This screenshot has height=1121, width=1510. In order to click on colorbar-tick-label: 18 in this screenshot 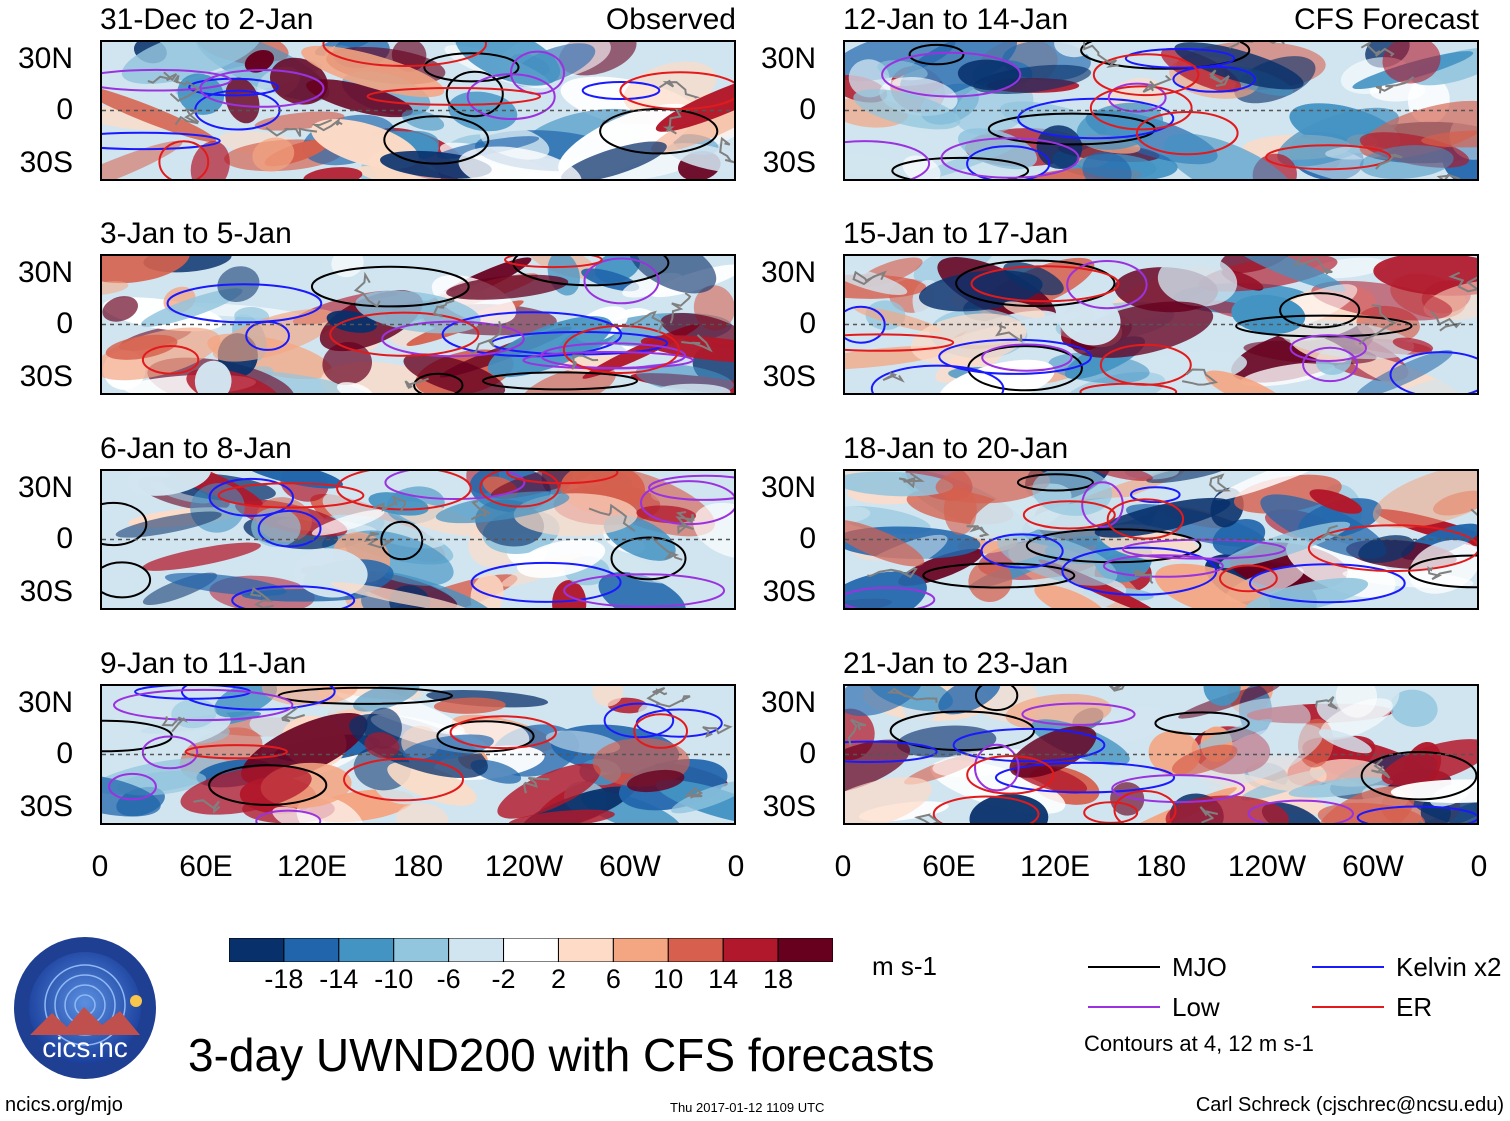, I will do `click(778, 979)`.